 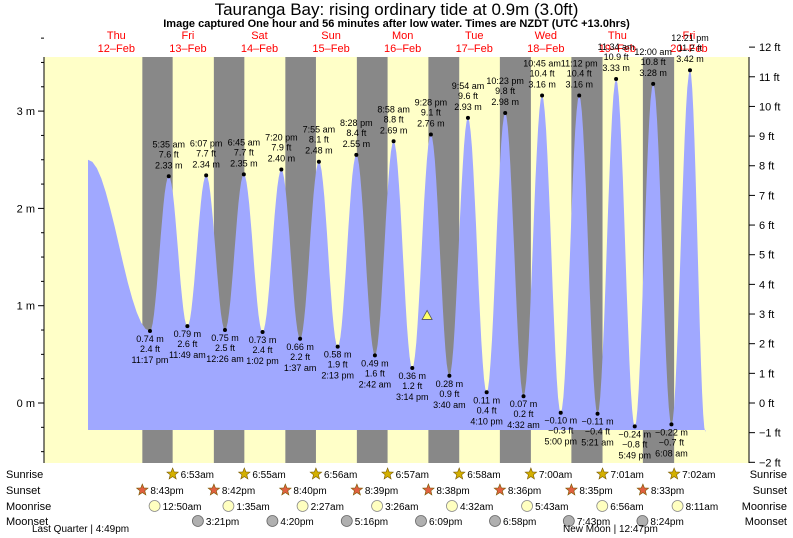 I want to click on low-tide-feet: 1.2 ft, so click(x=412, y=386).